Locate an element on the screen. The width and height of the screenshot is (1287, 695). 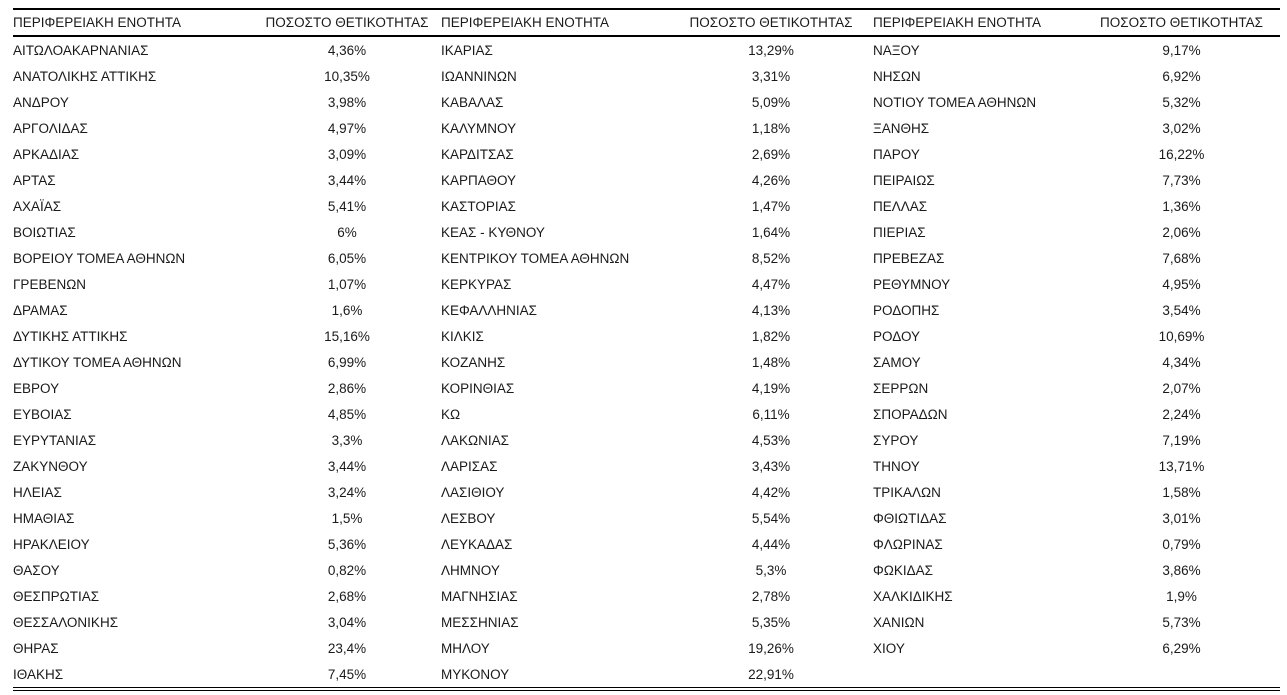
region-cell: ΗΛΕΙΑΣ is located at coordinates (37, 492).